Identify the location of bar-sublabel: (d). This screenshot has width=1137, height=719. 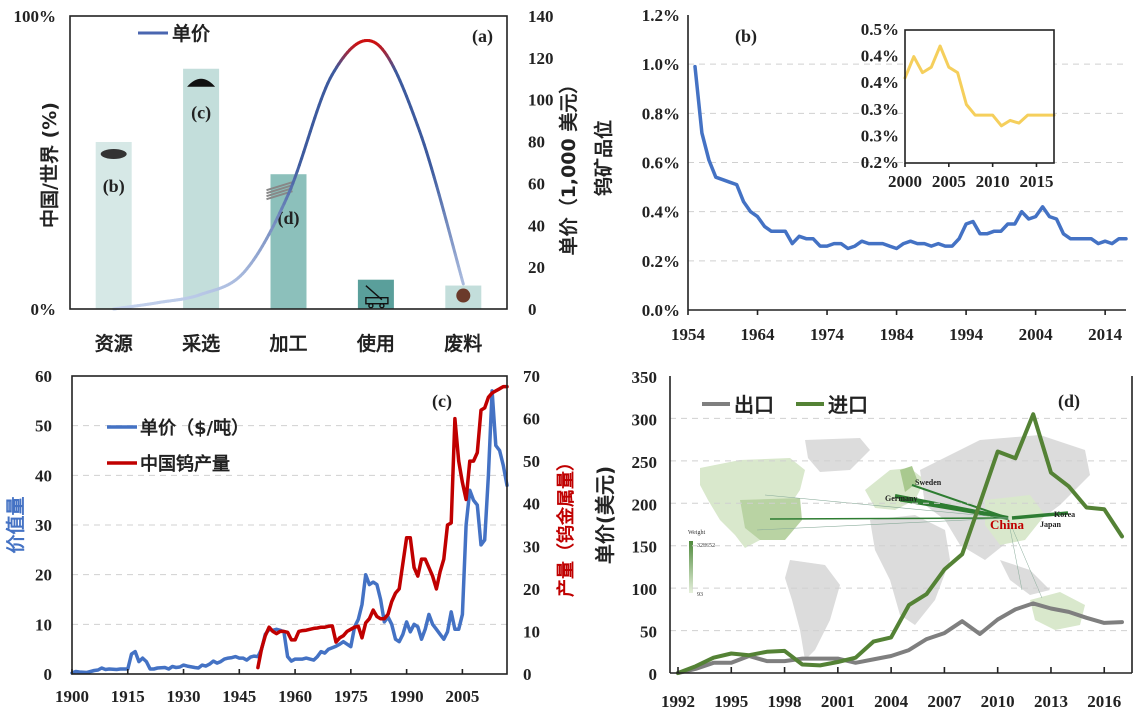
(289, 218).